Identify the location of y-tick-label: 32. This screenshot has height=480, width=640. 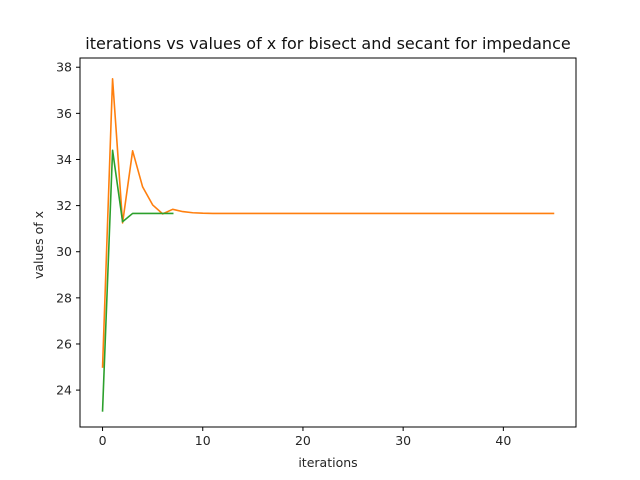
(64, 205).